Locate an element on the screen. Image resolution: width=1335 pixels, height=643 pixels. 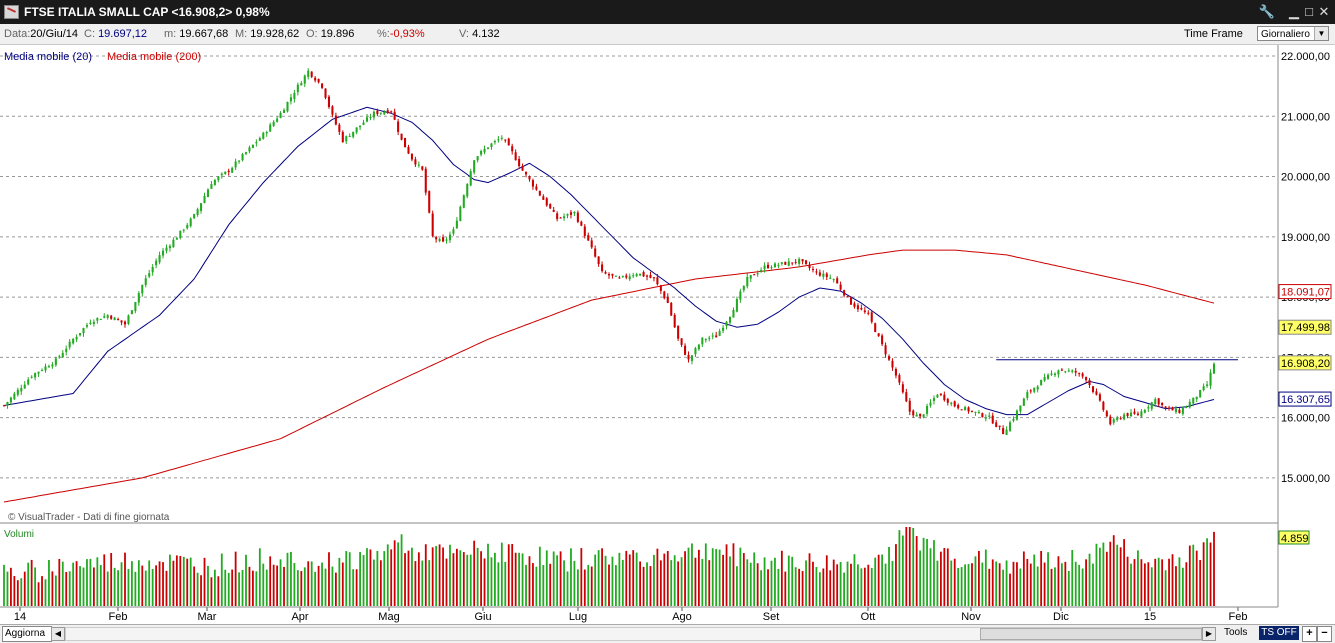
maximize-icon: □ is located at coordinates (1309, 11).